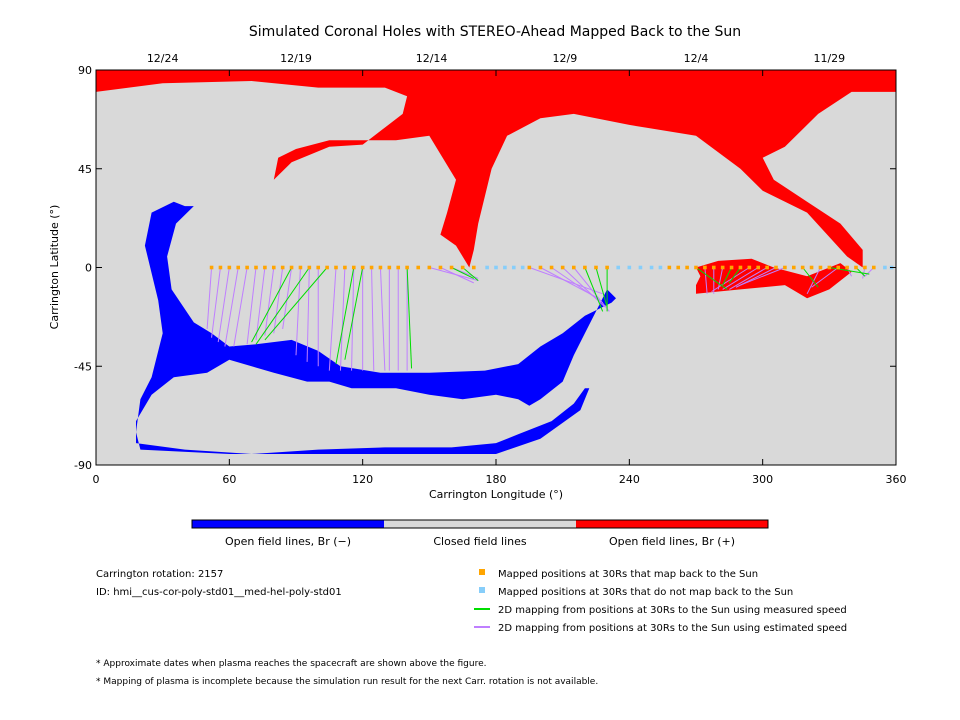 Image resolution: width=960 pixels, height=720 pixels. I want to click on y-tick-label: 45, so click(85, 169).